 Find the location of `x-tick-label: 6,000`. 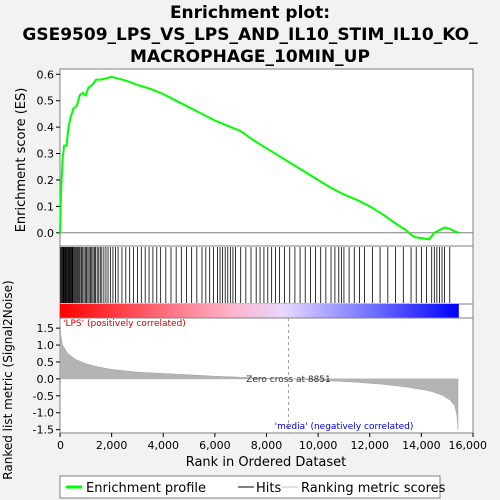

x-tick-label: 6,000 is located at coordinates (215, 445).